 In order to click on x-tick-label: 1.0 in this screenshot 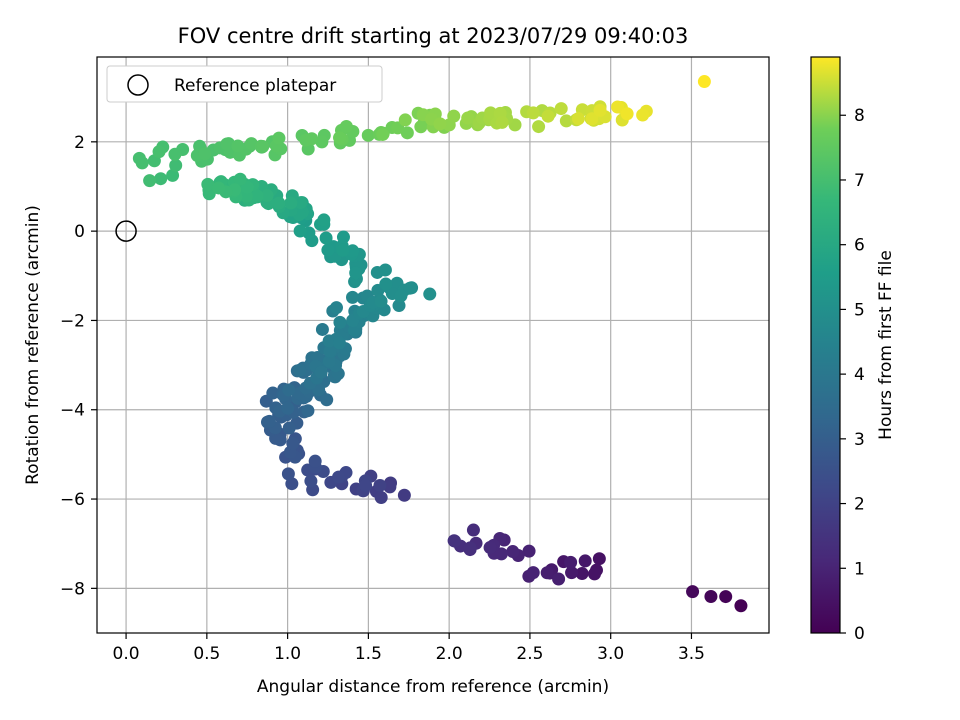, I will do `click(287, 654)`.